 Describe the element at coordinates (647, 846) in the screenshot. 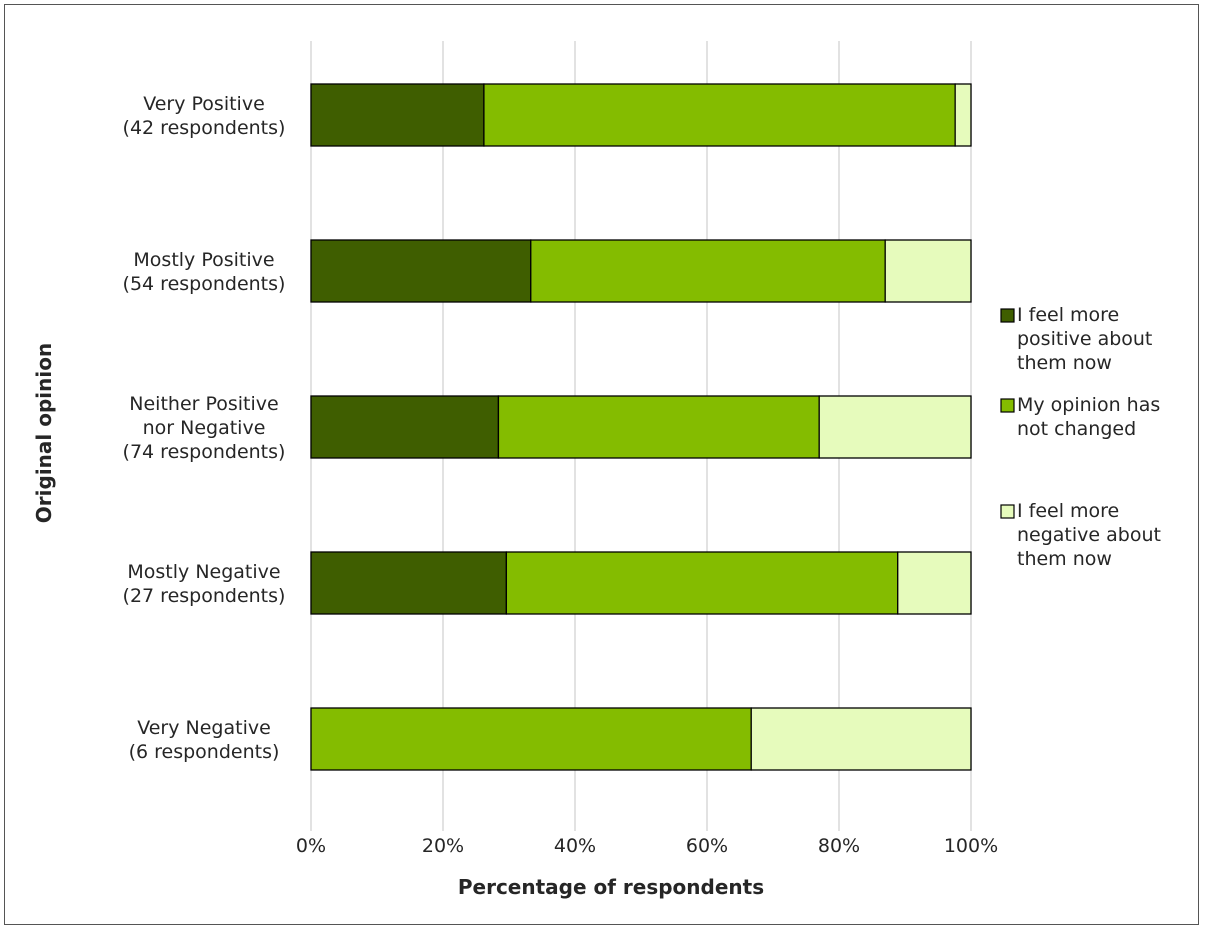

I see `x-tick-labels: 0% 20% 40% 60% 80% 100%` at that location.